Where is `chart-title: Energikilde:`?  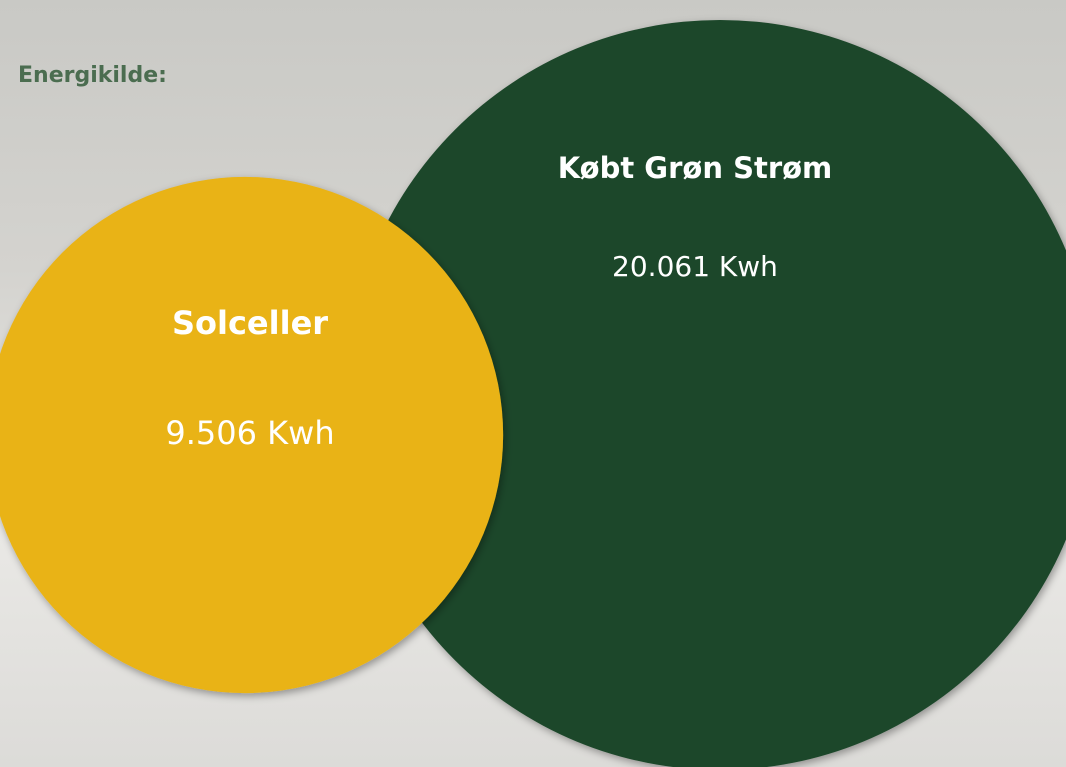 chart-title: Energikilde: is located at coordinates (92, 75).